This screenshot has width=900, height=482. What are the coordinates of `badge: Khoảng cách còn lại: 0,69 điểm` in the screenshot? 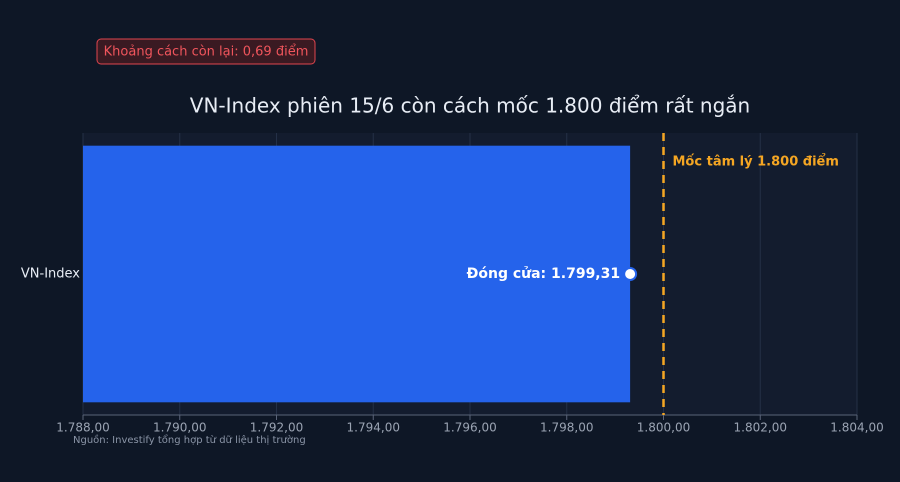 It's located at (206, 52).